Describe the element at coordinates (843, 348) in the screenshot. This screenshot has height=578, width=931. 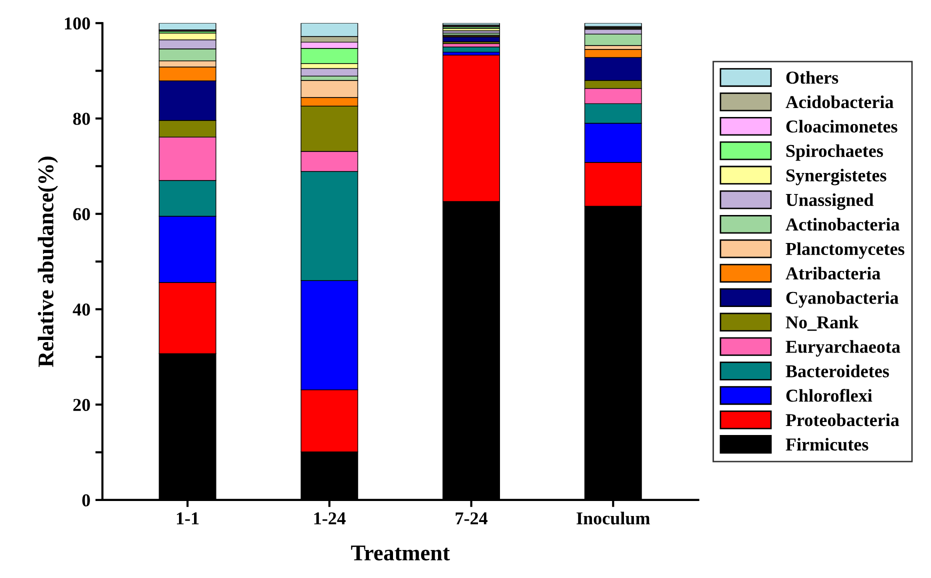
I see `legend-label: Euryarchaeota` at that location.